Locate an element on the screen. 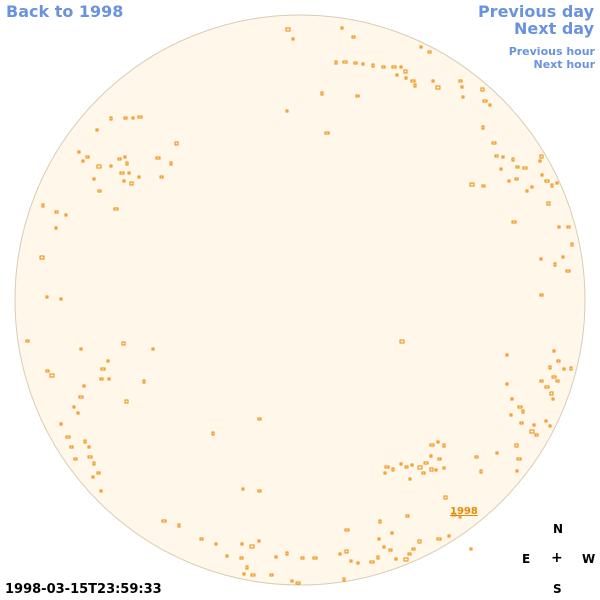  region-link: 1998 is located at coordinates (464, 511).